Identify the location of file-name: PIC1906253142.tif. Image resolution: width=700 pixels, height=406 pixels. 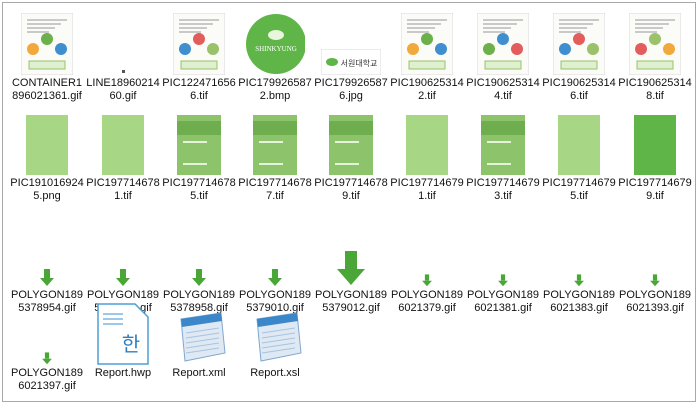
(427, 89).